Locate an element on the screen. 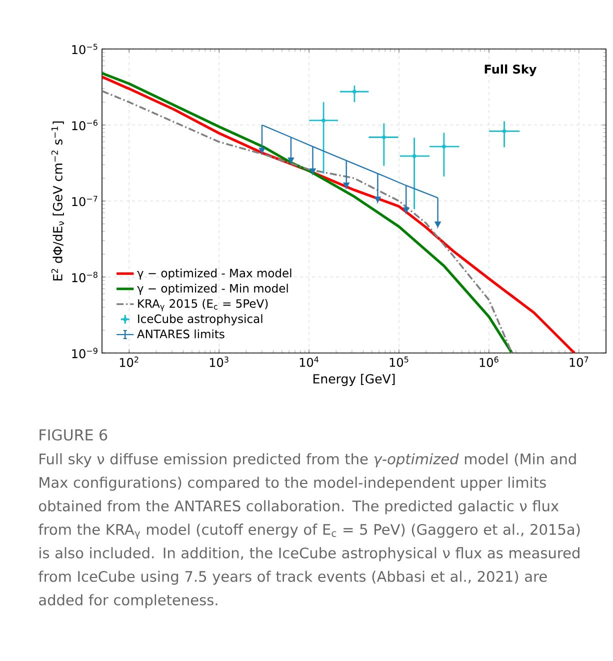 The width and height of the screenshot is (613, 661). x-tick-label: 10$^{7}$ is located at coordinates (579, 361).